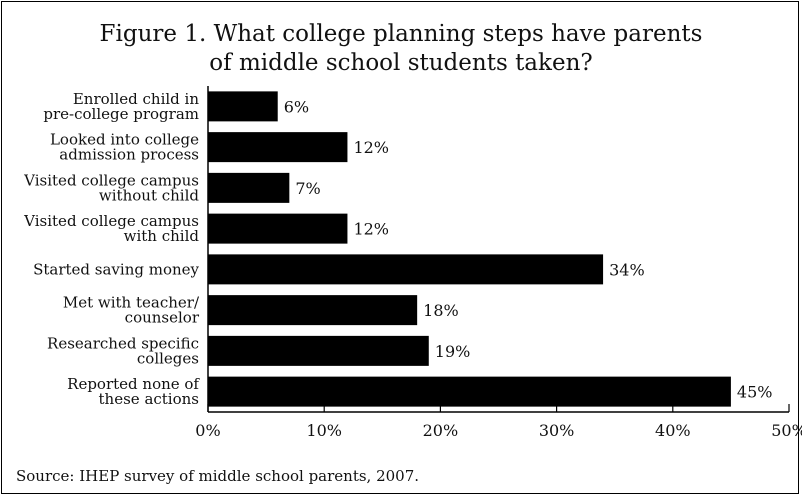 The height and width of the screenshot is (497, 802). I want to click on x-tick-label: 20%, so click(441, 430).